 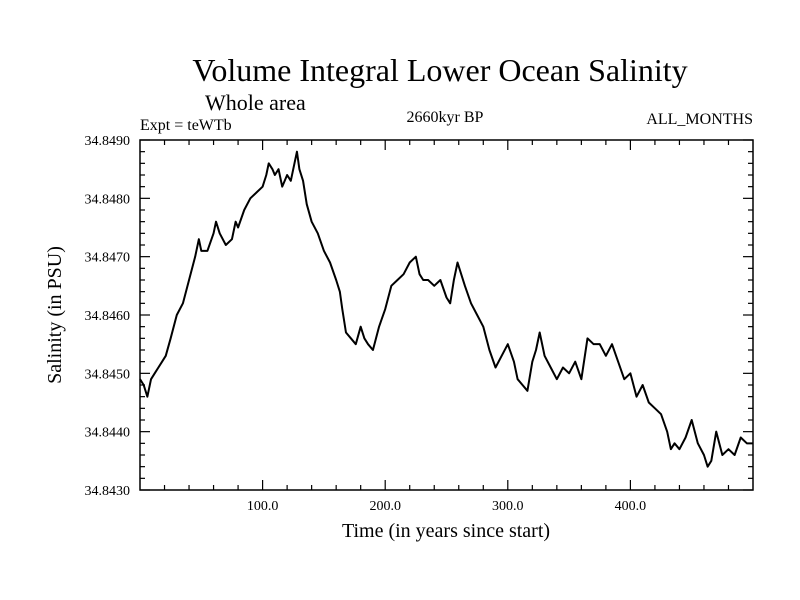 I want to click on x-axis-label: Time (in years since start), so click(x=446, y=531).